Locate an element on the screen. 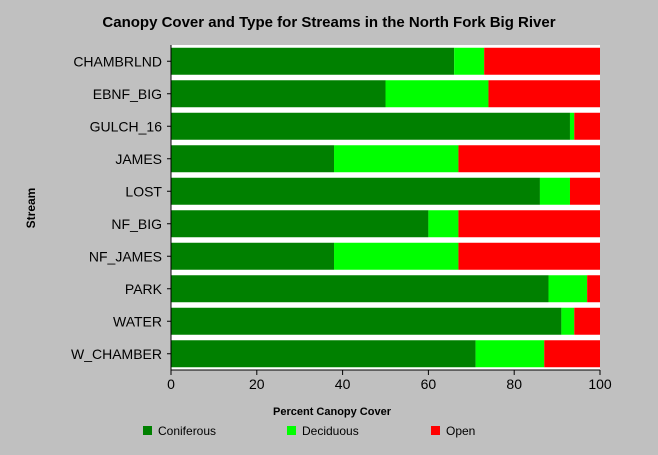 The width and height of the screenshot is (658, 455). x-tick-label-100: 100 is located at coordinates (600, 384).